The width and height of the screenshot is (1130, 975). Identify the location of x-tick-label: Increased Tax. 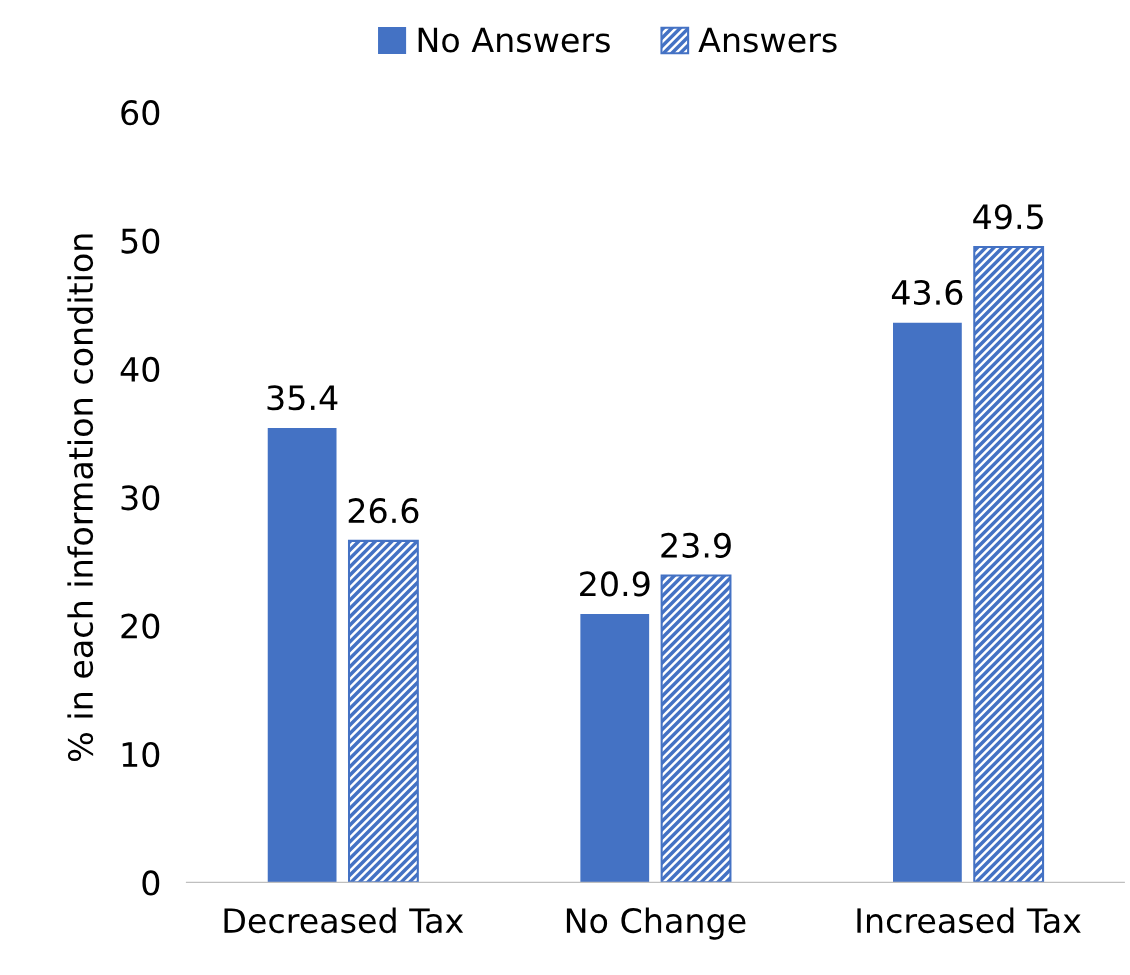
(969, 920).